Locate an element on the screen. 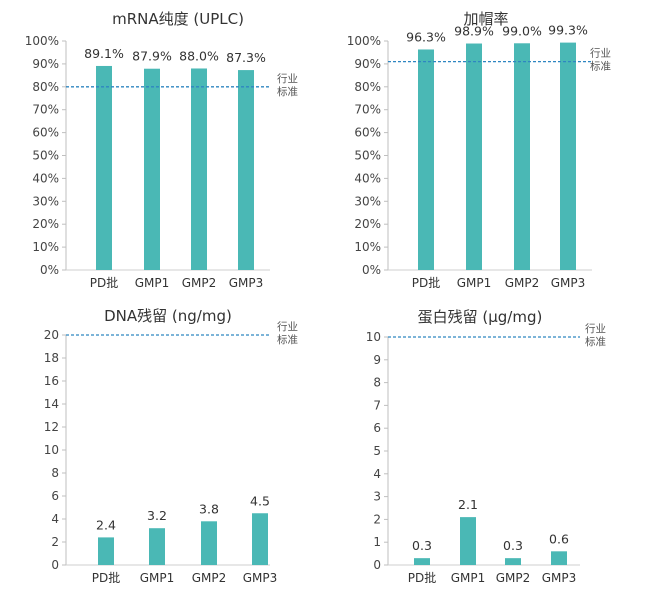 This screenshot has height=600, width=662. data-label: 2.1 is located at coordinates (468, 504).